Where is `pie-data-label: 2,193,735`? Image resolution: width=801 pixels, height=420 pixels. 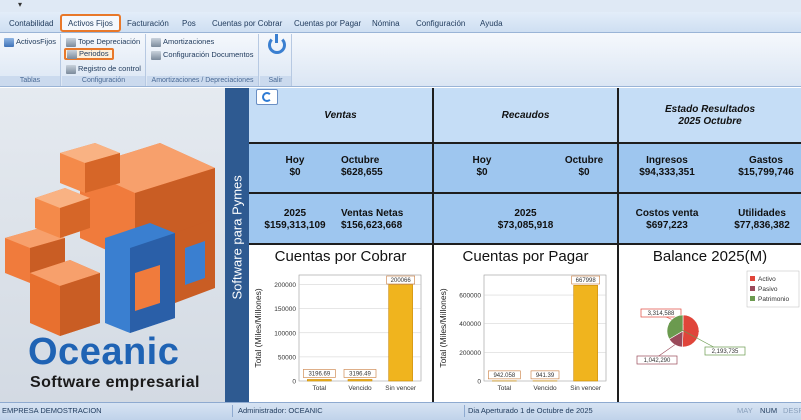 pie-data-label: 2,193,735 is located at coordinates (725, 352).